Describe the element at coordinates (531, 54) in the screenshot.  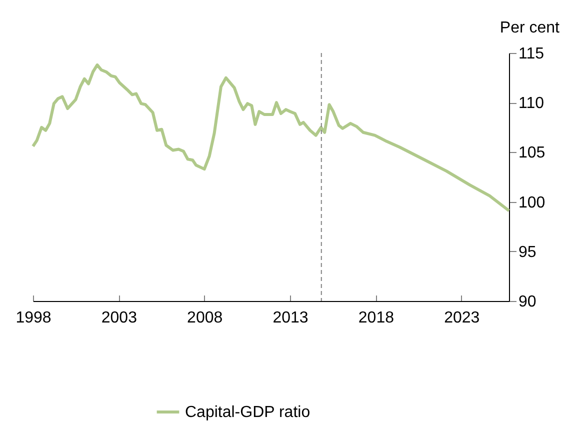
I see `y-tick-label: 115` at that location.